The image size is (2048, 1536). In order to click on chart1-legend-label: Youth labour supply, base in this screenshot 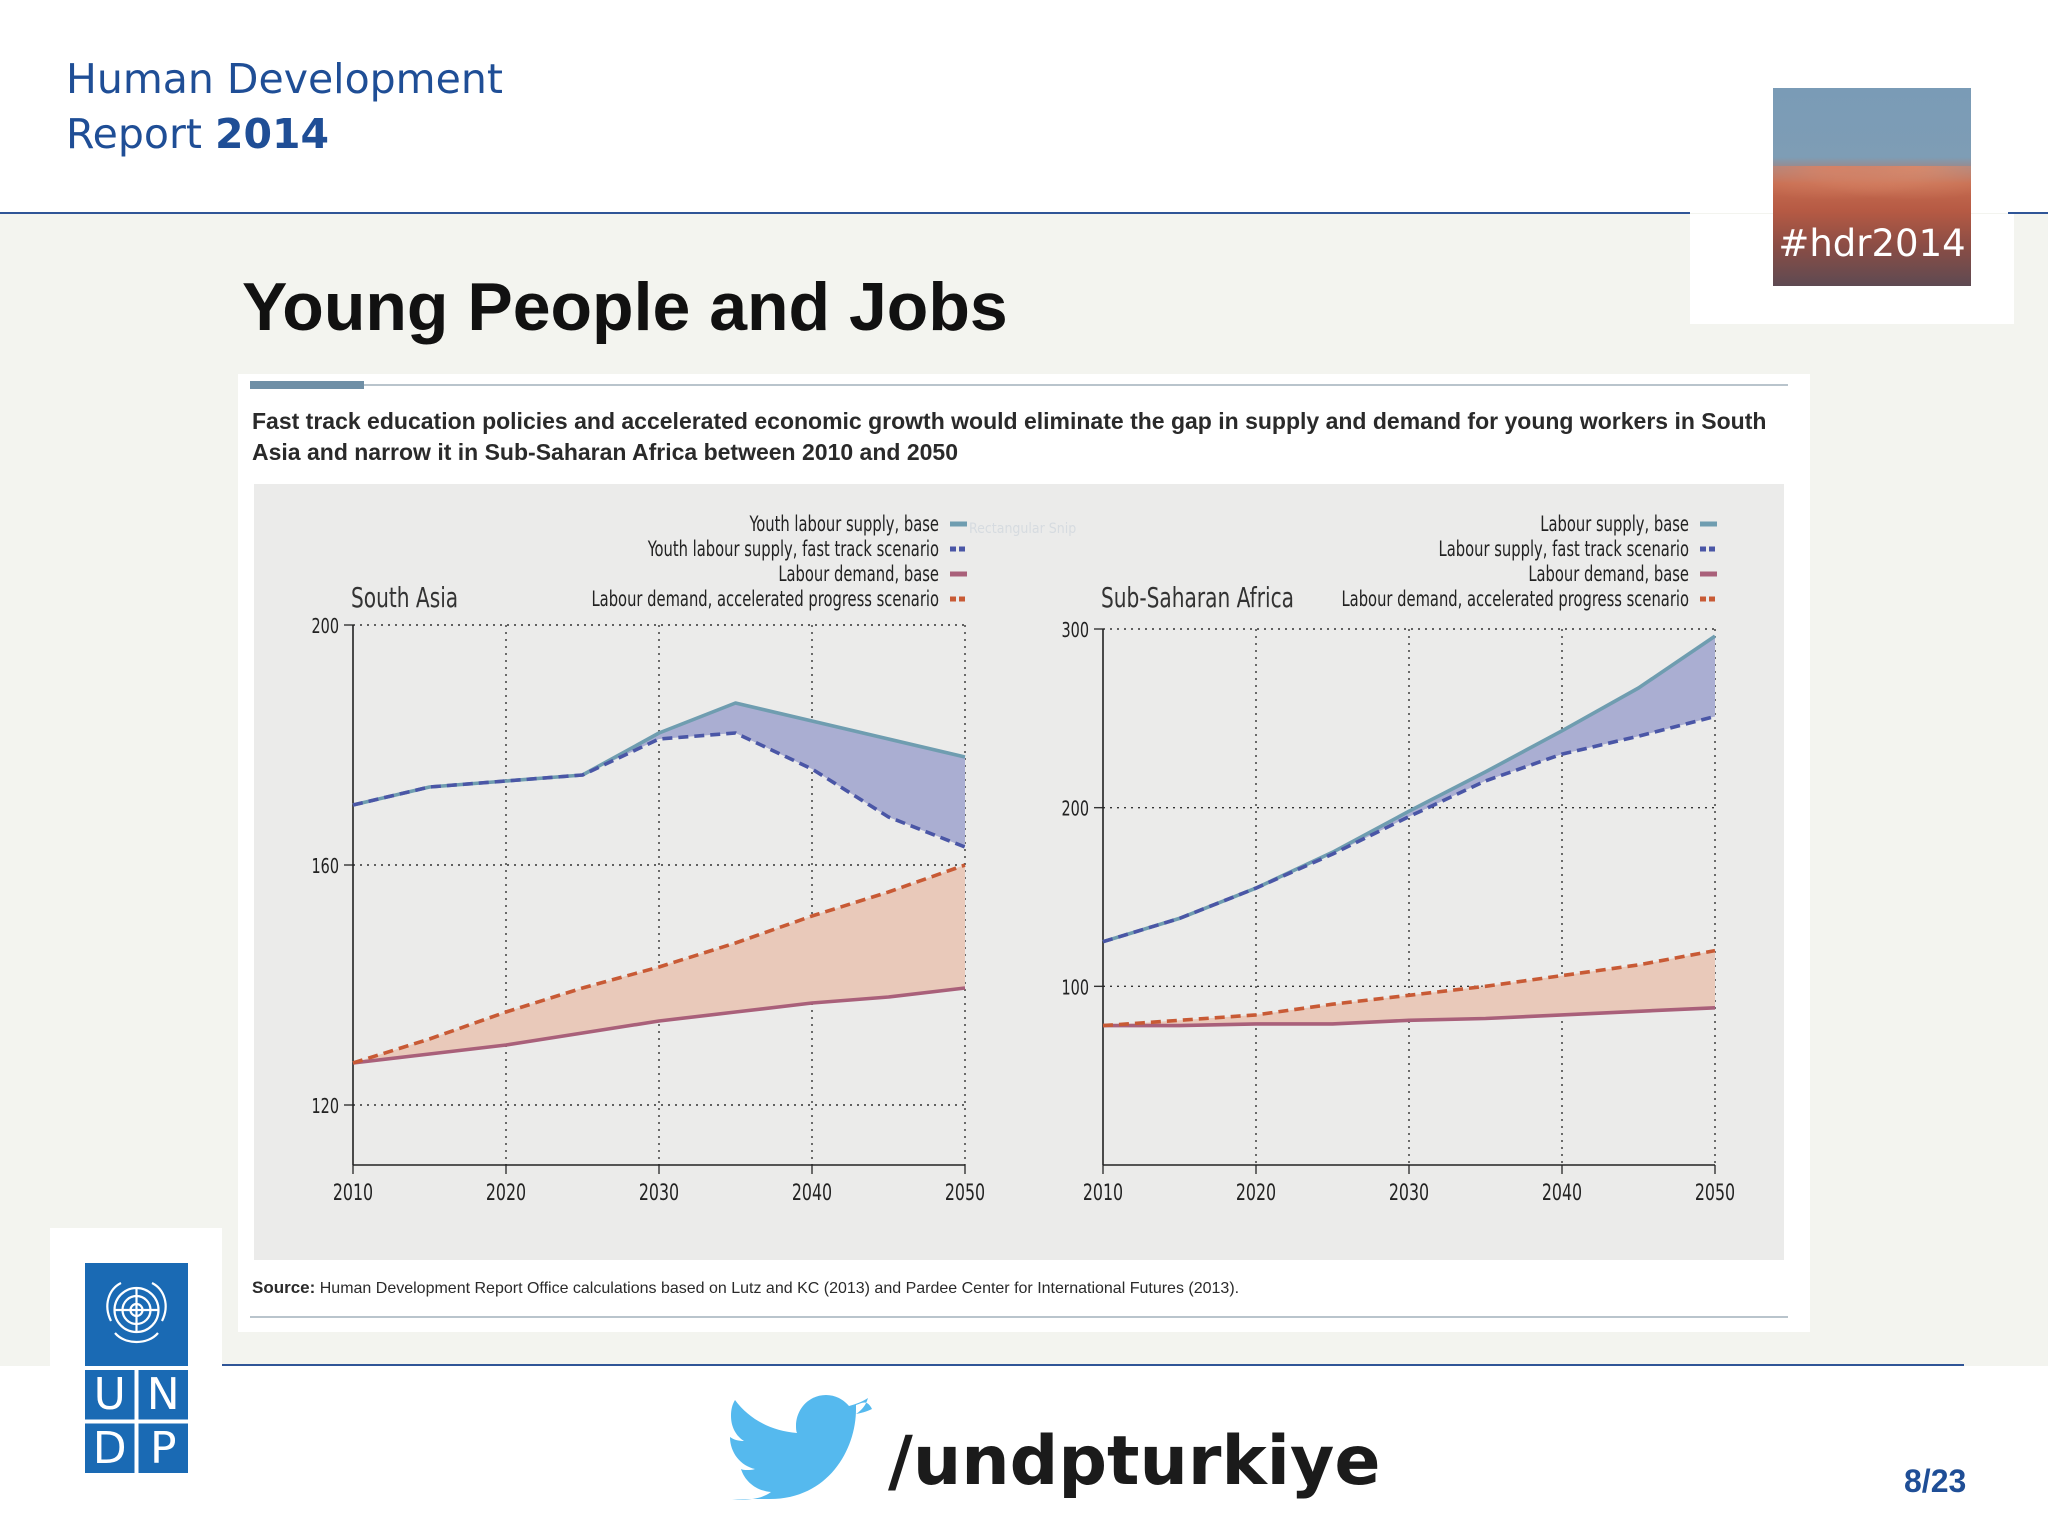, I will do `click(844, 524)`.